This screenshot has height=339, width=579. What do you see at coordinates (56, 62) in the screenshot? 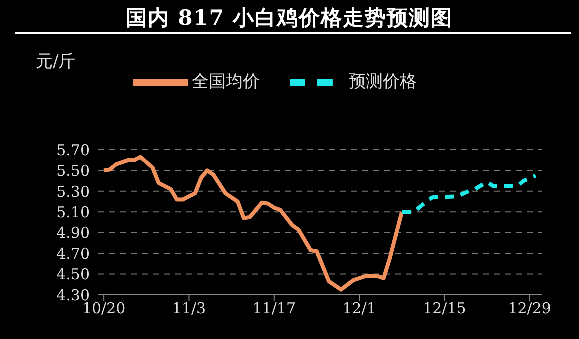
I see `y-axis-title: 元/斤` at bounding box center [56, 62].